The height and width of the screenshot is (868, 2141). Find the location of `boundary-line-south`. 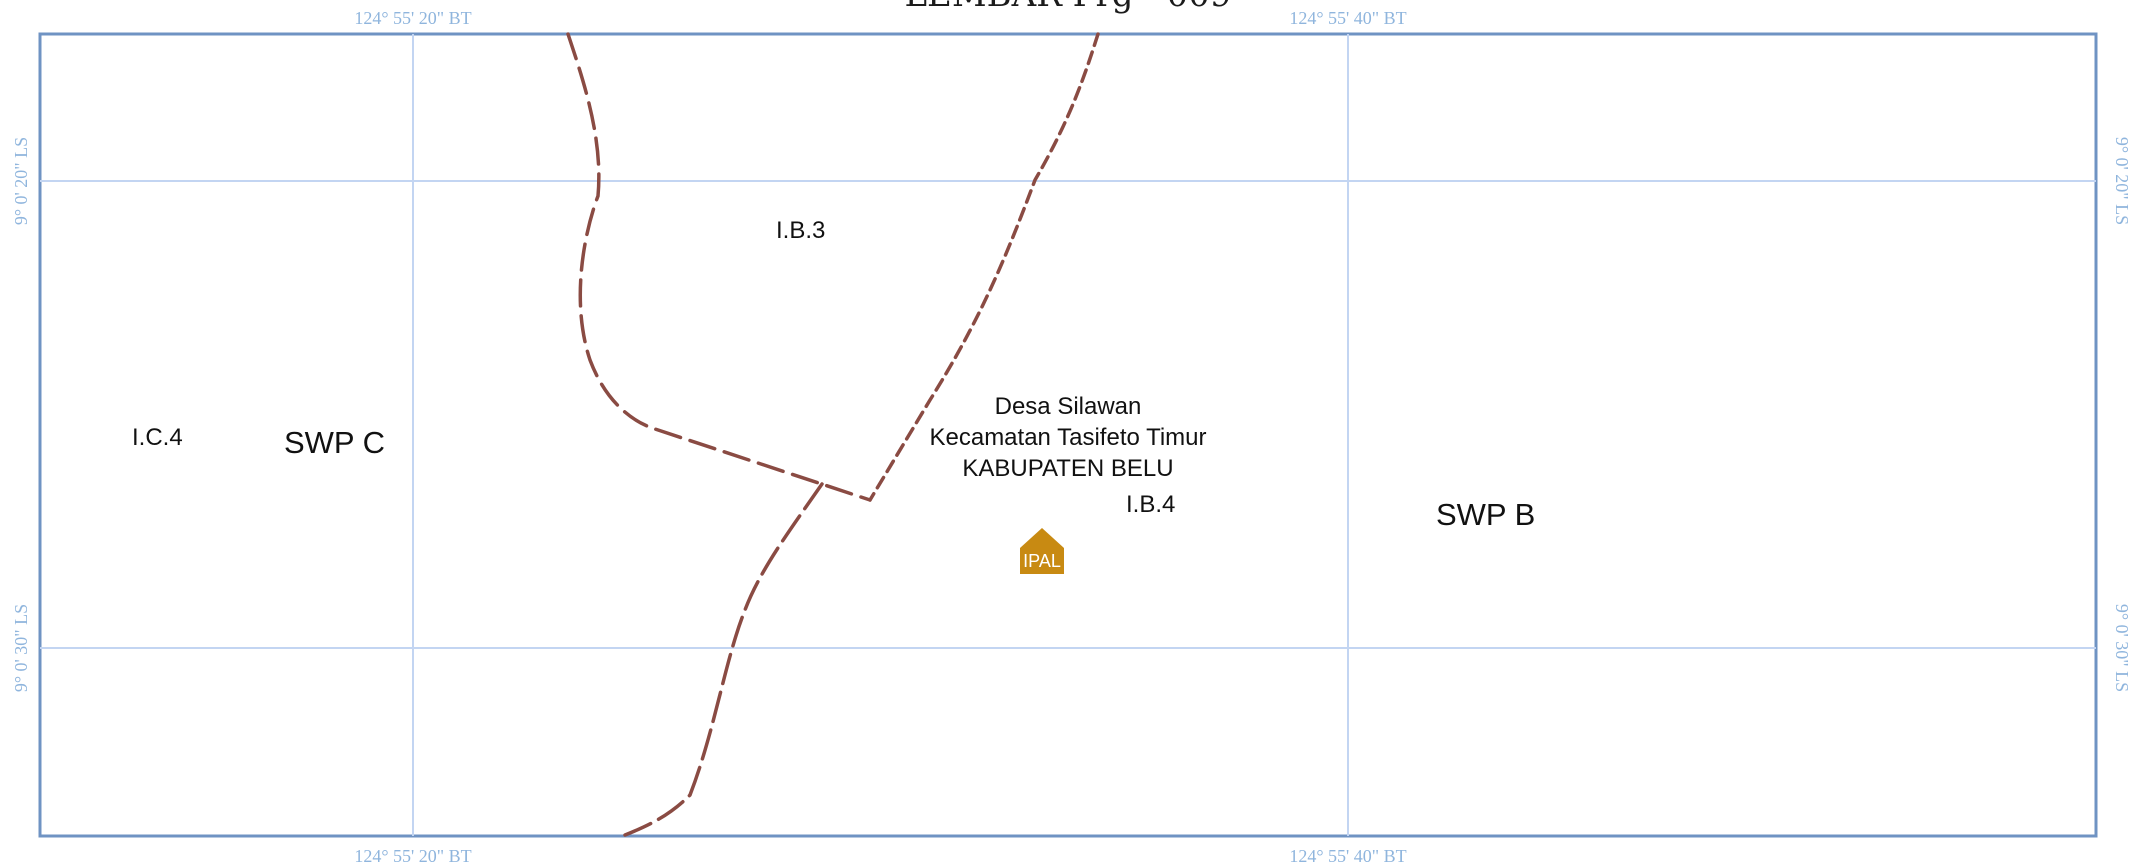

boundary-line-south is located at coordinates (723, 659).